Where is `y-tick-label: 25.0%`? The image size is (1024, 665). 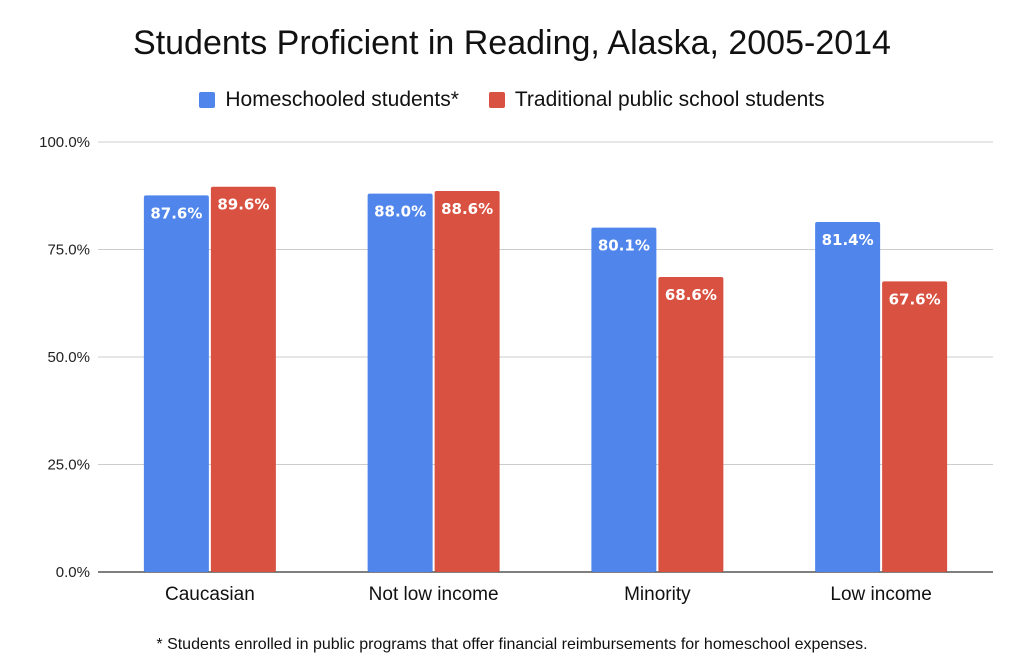 y-tick-label: 25.0% is located at coordinates (68, 465).